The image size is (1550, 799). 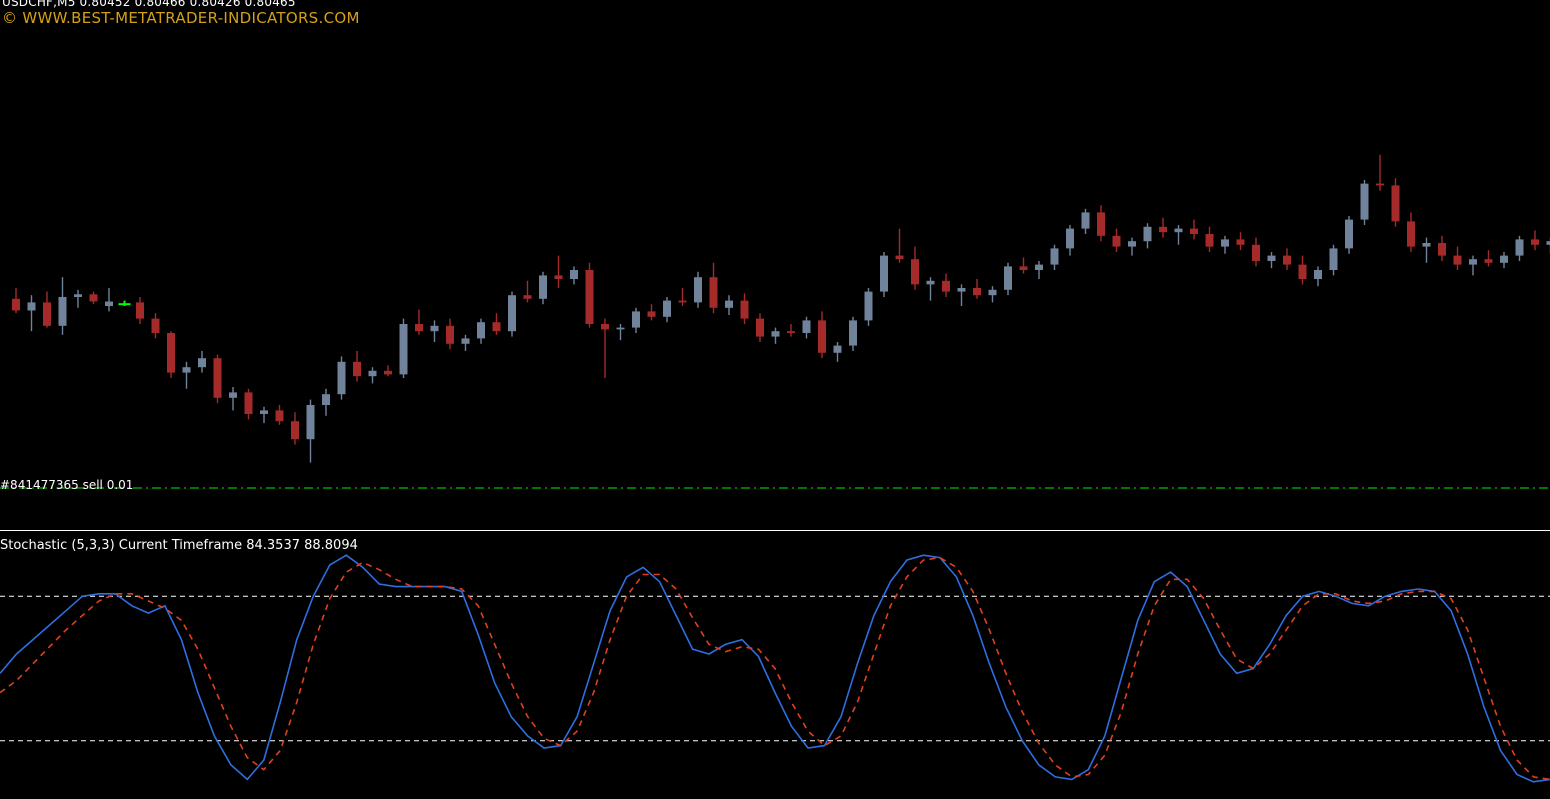 I want to click on pane-separator, so click(x=775, y=530).